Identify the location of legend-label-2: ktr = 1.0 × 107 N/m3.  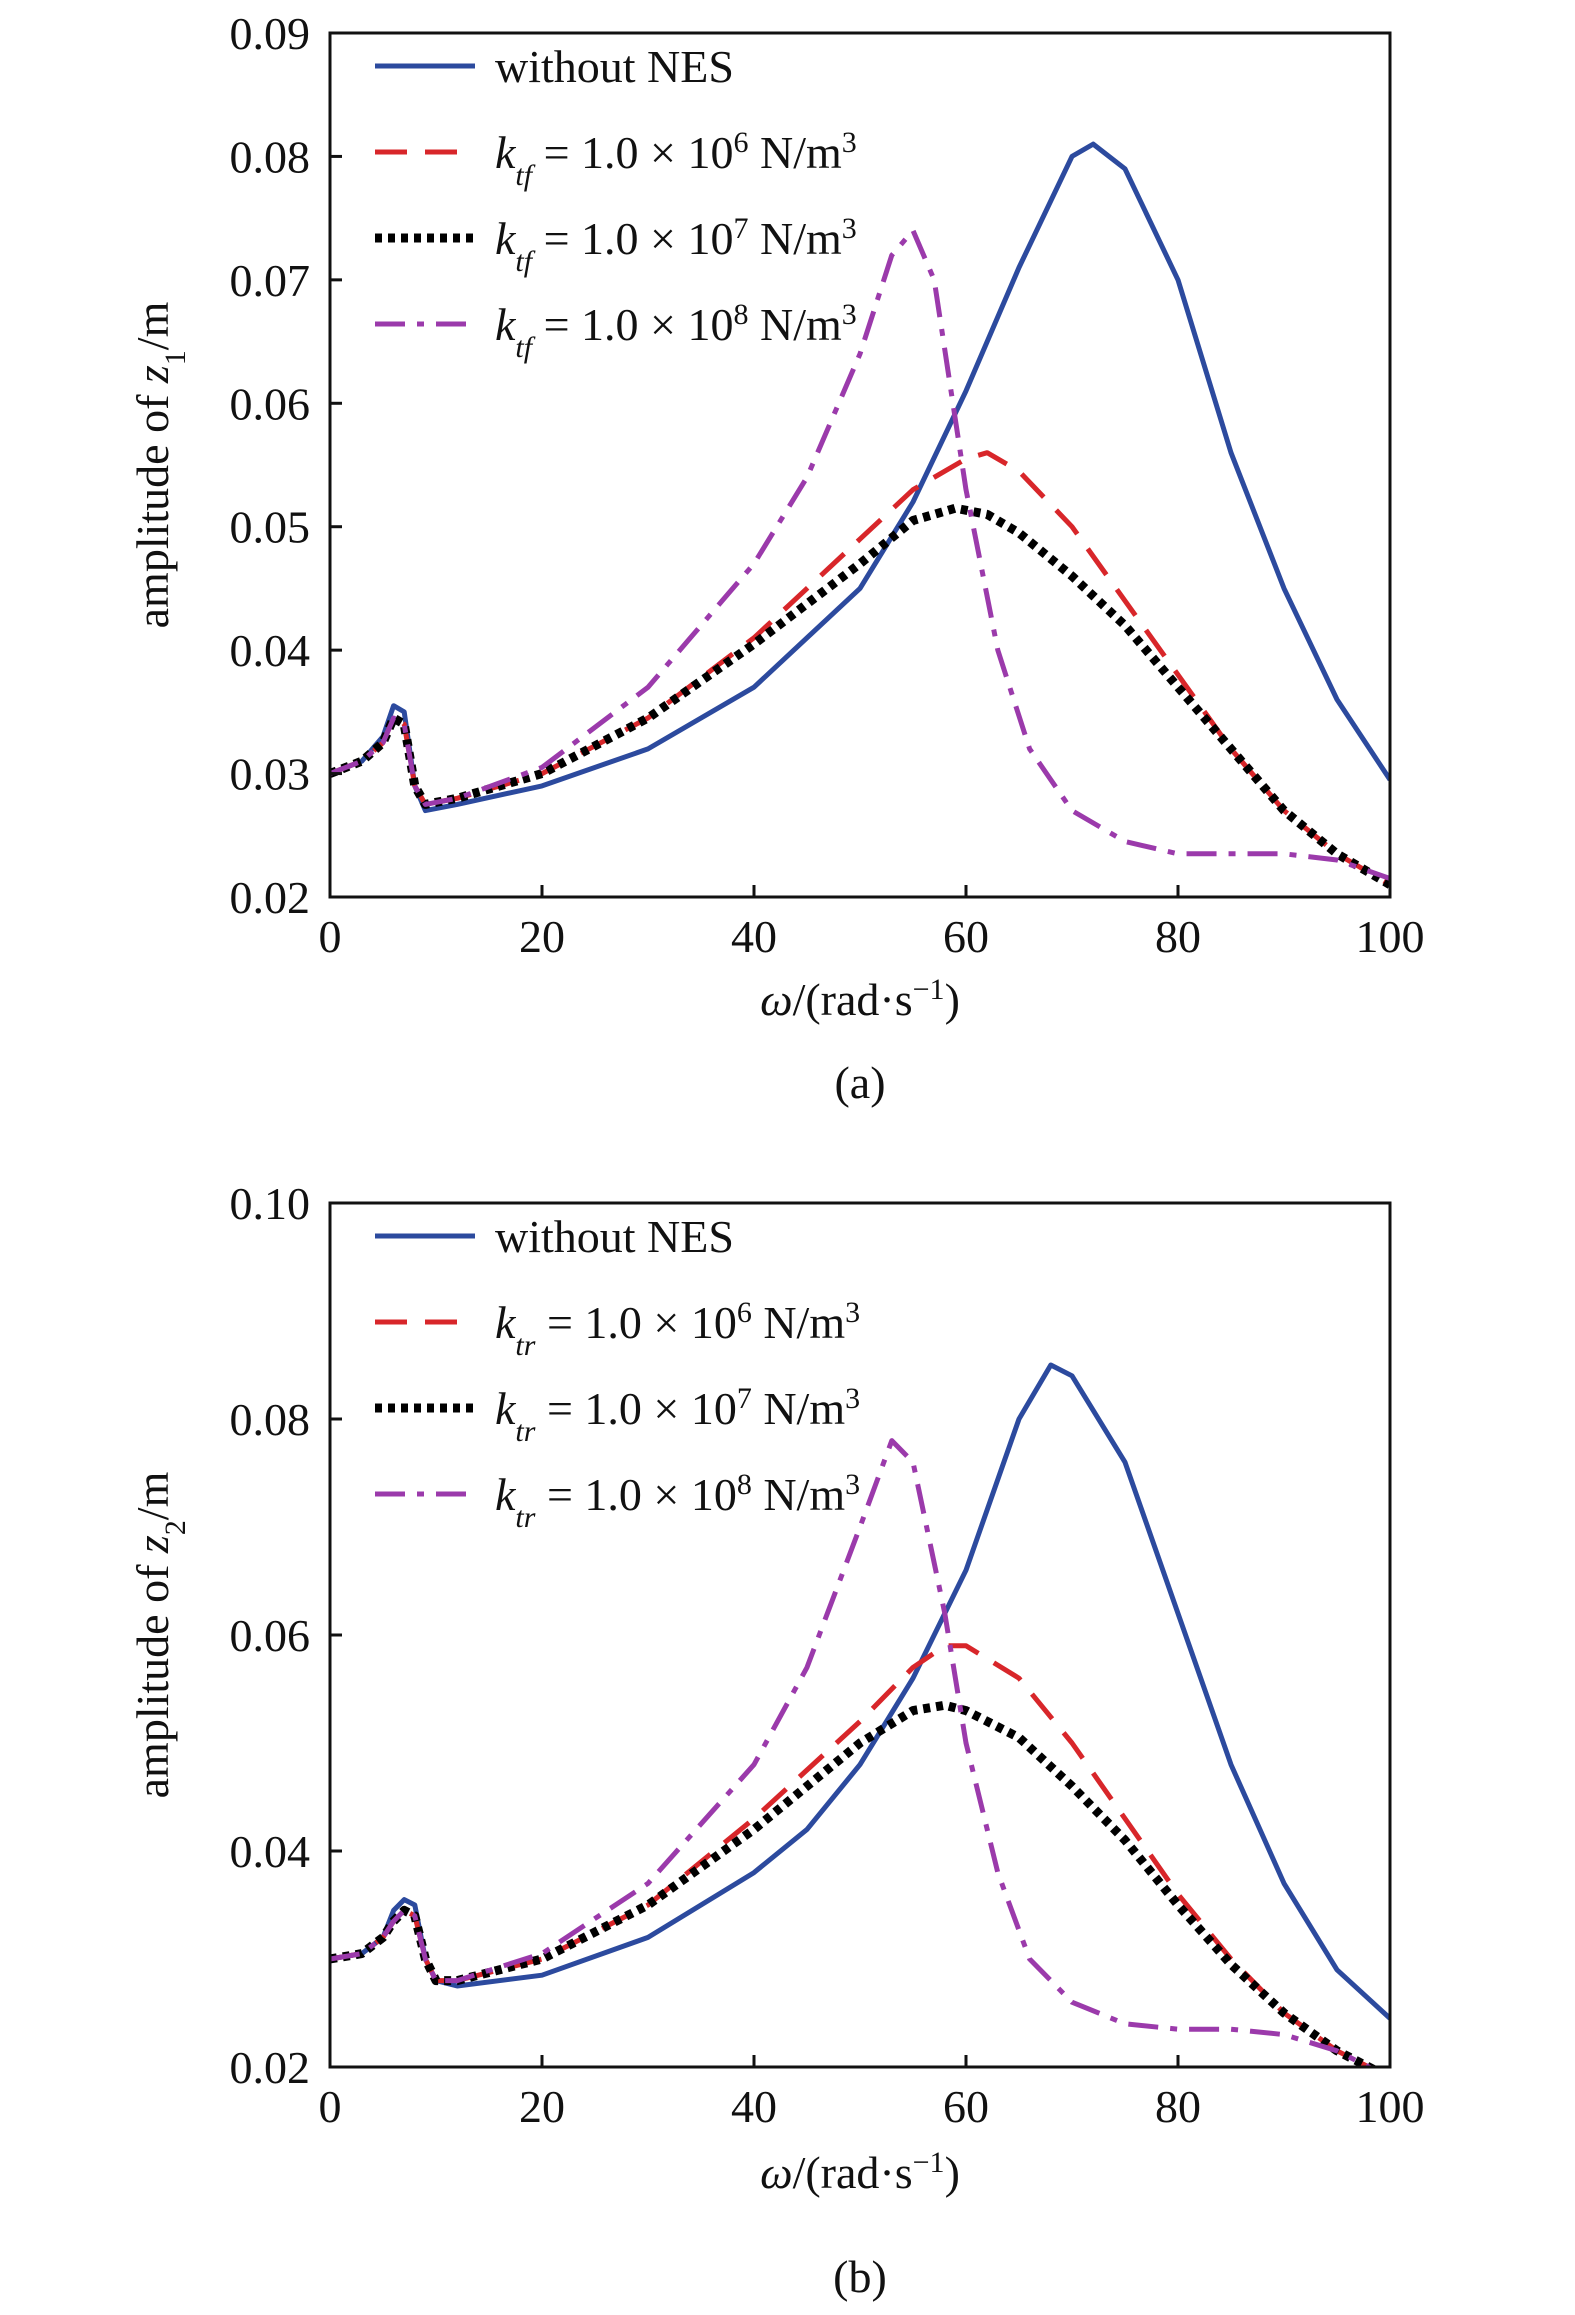
(677, 1415).